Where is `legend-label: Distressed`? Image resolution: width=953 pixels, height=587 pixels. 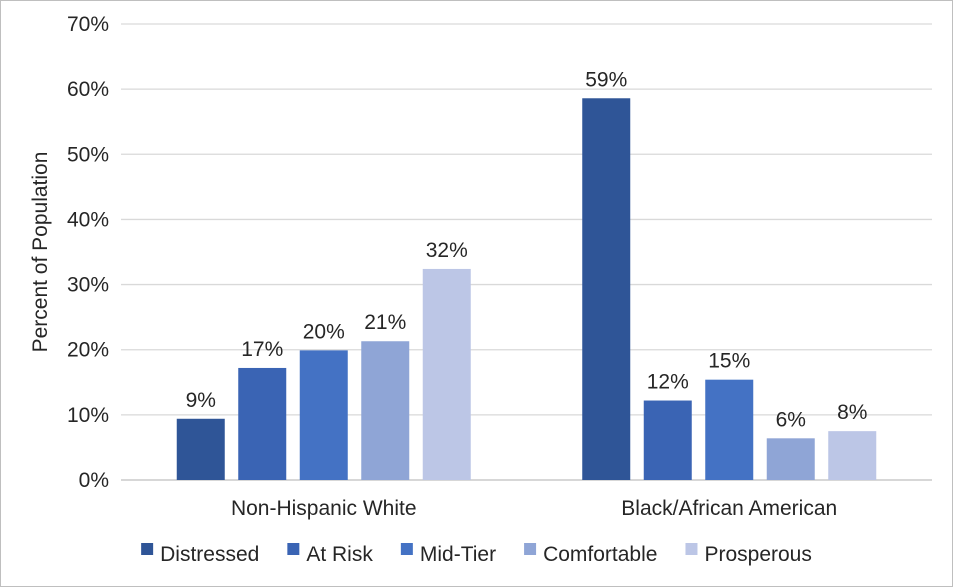 legend-label: Distressed is located at coordinates (209, 554).